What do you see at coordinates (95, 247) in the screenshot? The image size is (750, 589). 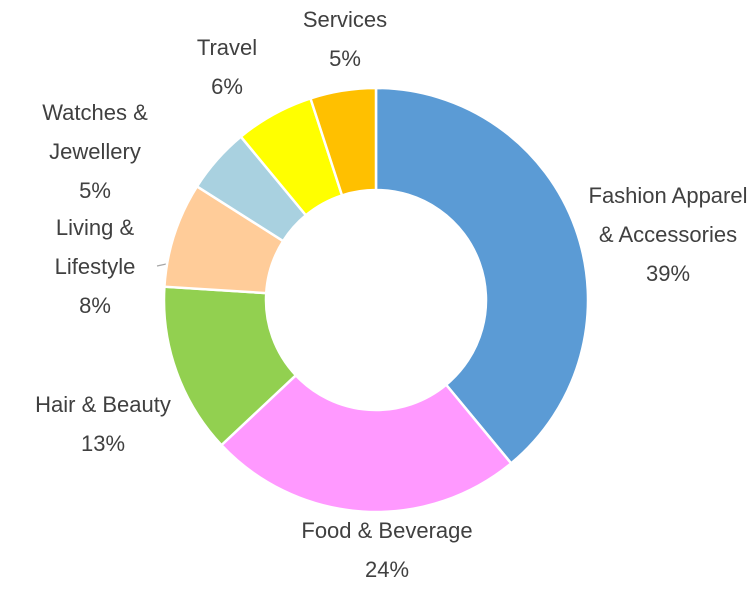 I see `category-label: Living & Lifestyle` at bounding box center [95, 247].